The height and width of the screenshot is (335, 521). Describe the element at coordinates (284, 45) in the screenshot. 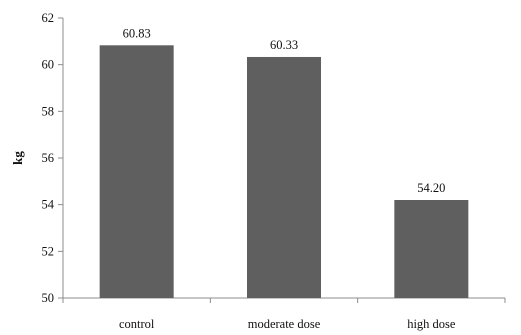

I see `bar-value-label: 60.33` at that location.